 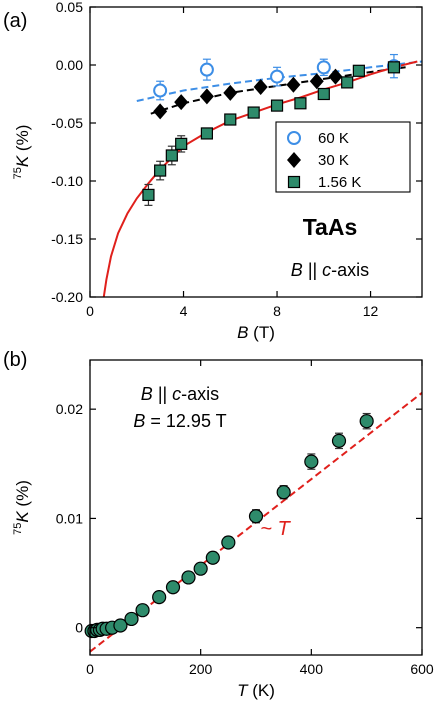 I want to click on x-tick-label-part: 400, so click(x=312, y=669).